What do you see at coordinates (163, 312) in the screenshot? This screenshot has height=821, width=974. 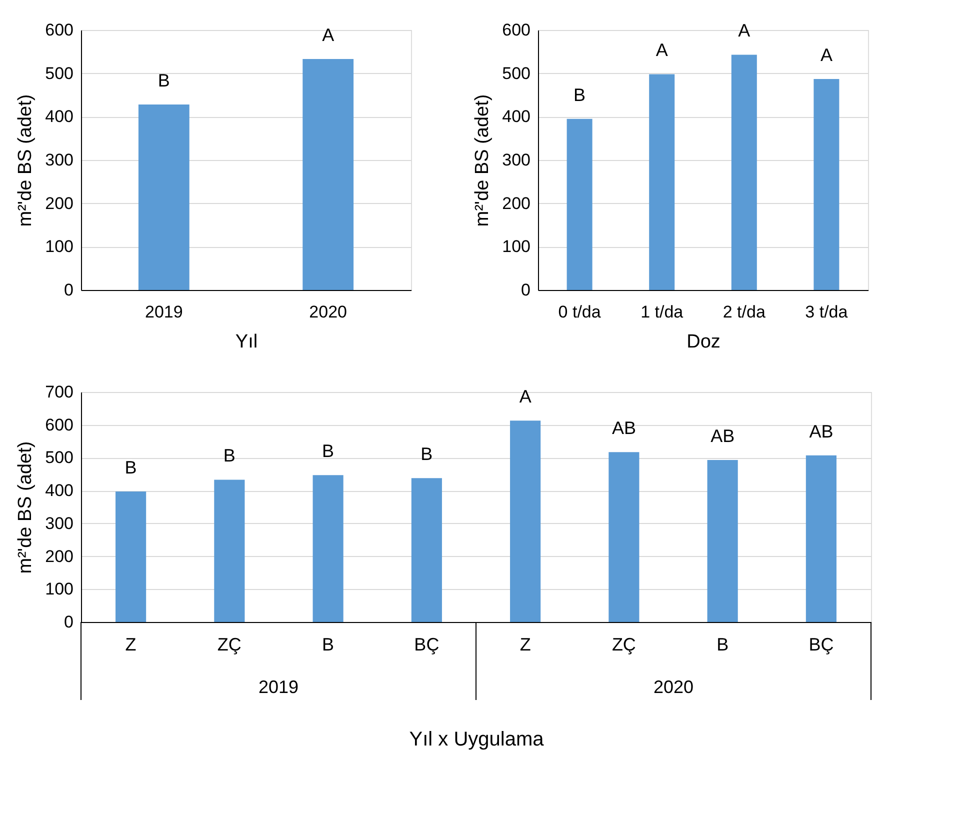 I see `x-tick-label: 2019` at bounding box center [163, 312].